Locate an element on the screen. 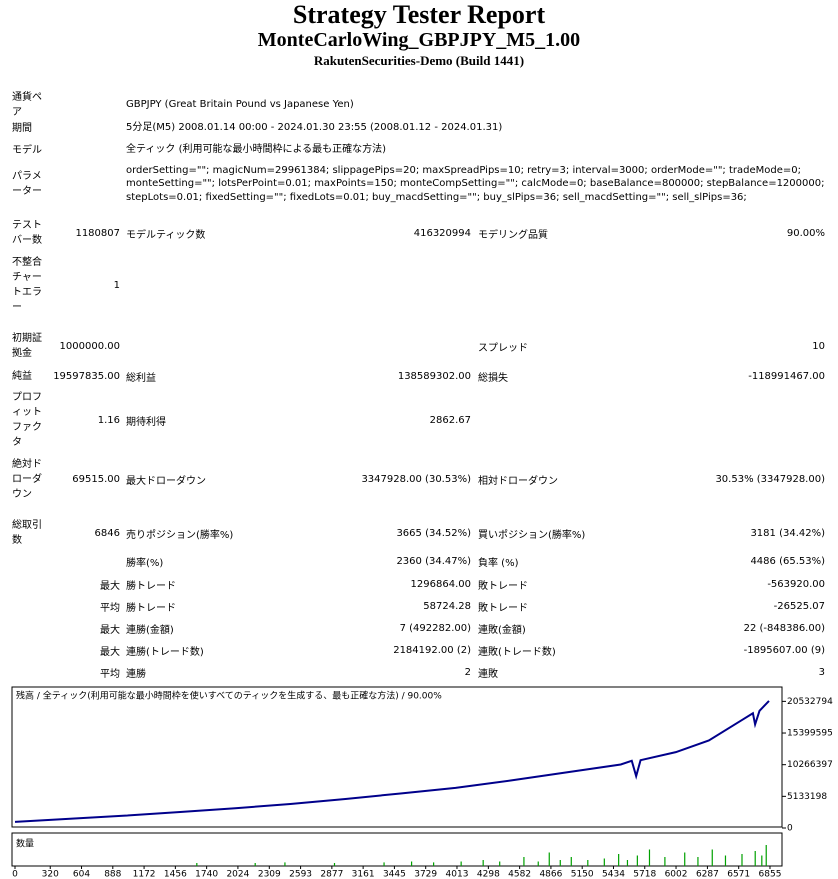  field-label: モデルティック数 is located at coordinates (166, 235).